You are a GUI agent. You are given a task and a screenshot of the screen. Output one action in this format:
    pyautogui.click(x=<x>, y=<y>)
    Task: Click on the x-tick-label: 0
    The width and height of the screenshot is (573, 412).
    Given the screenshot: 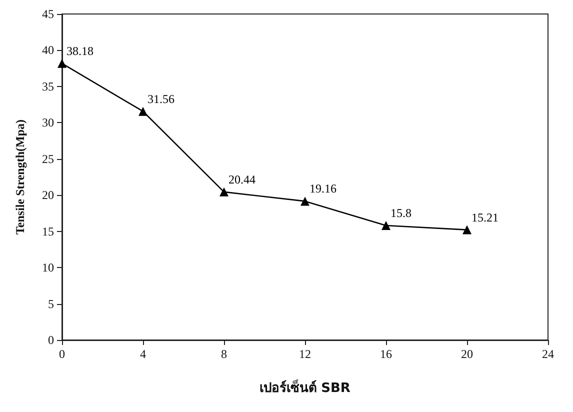 What is the action you would take?
    pyautogui.click(x=62, y=354)
    